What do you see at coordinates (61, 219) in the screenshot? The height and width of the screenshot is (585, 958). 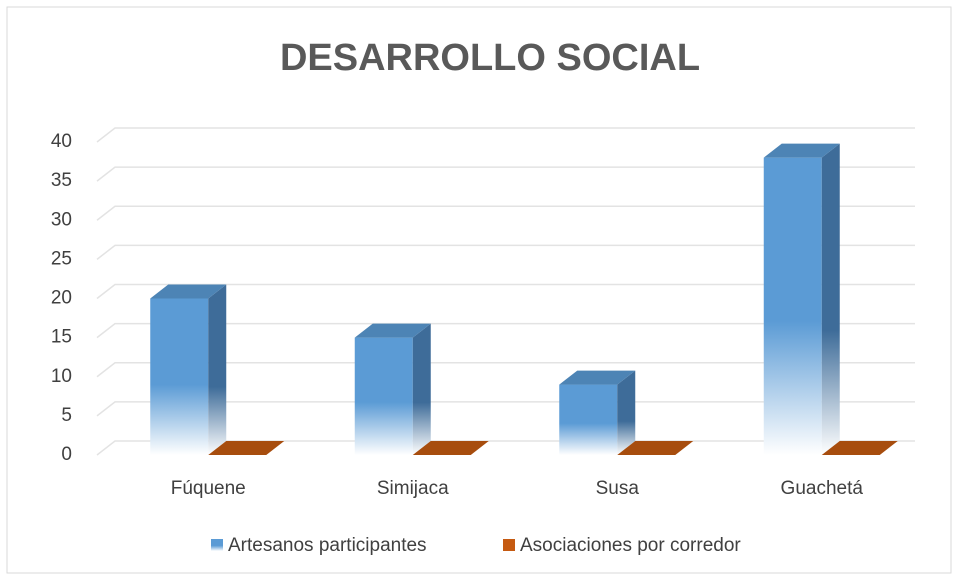 I see `y-tick-label: 30` at bounding box center [61, 219].